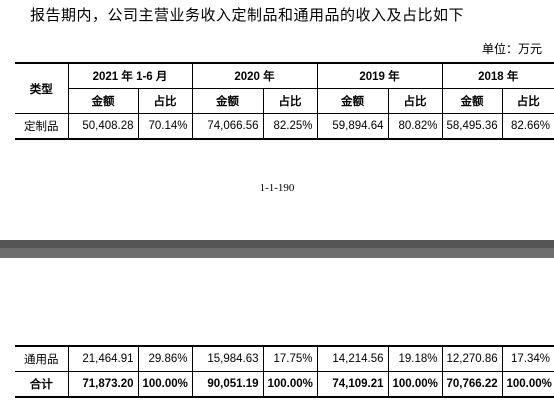  What do you see at coordinates (247, 16) in the screenshot?
I see `intro-text: 报告期内，公司主营业务收入定制品和通用品的收入及占比如下` at bounding box center [247, 16].